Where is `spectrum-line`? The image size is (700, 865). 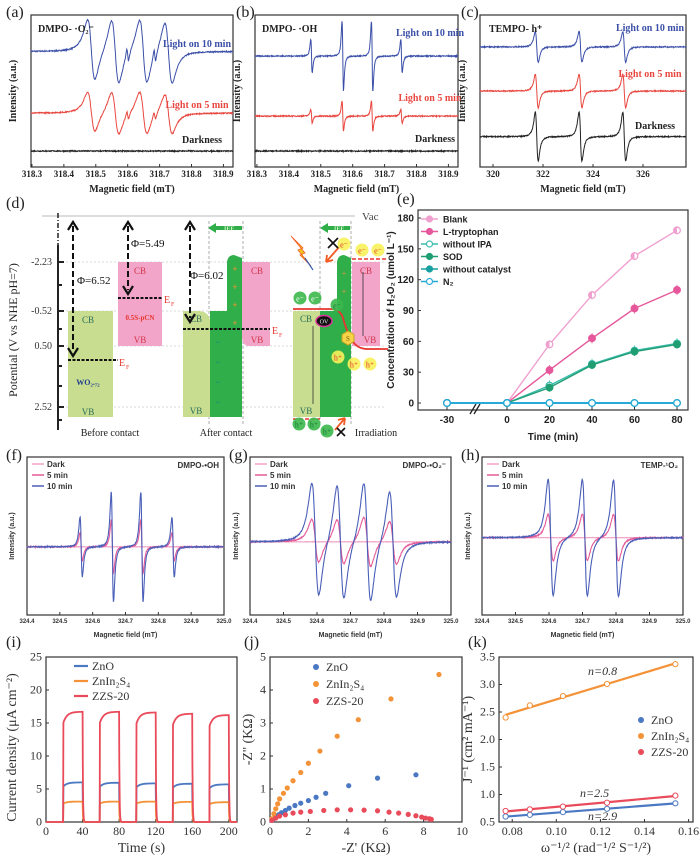
spectrum-line is located at coordinates (356, 56).